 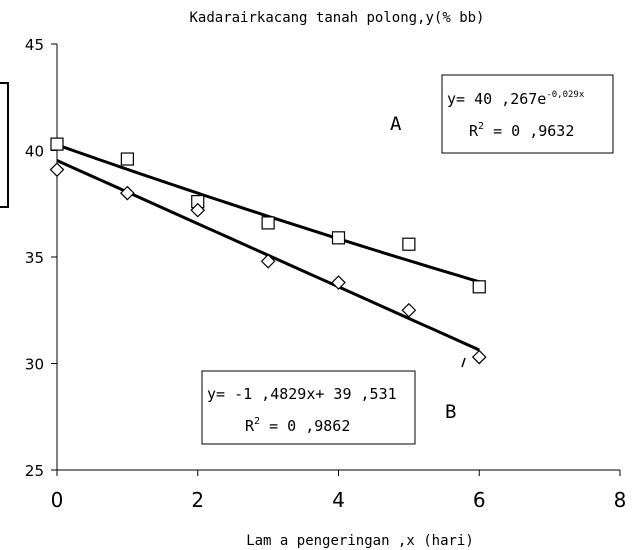 I want to click on annotation-a-equation-box: y= 40 ,267e-0,029x R2 = 0 ,9632, so click(x=527, y=114).